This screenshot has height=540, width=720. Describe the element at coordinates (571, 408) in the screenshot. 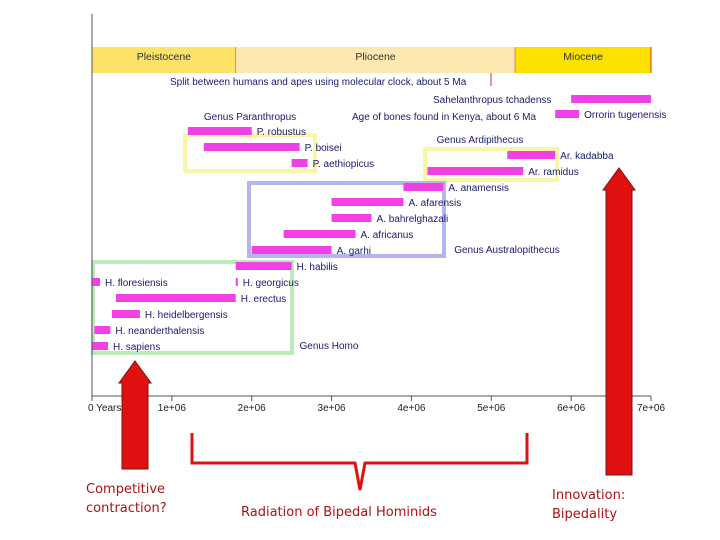

I see `x-tick-label: 6e+06` at that location.